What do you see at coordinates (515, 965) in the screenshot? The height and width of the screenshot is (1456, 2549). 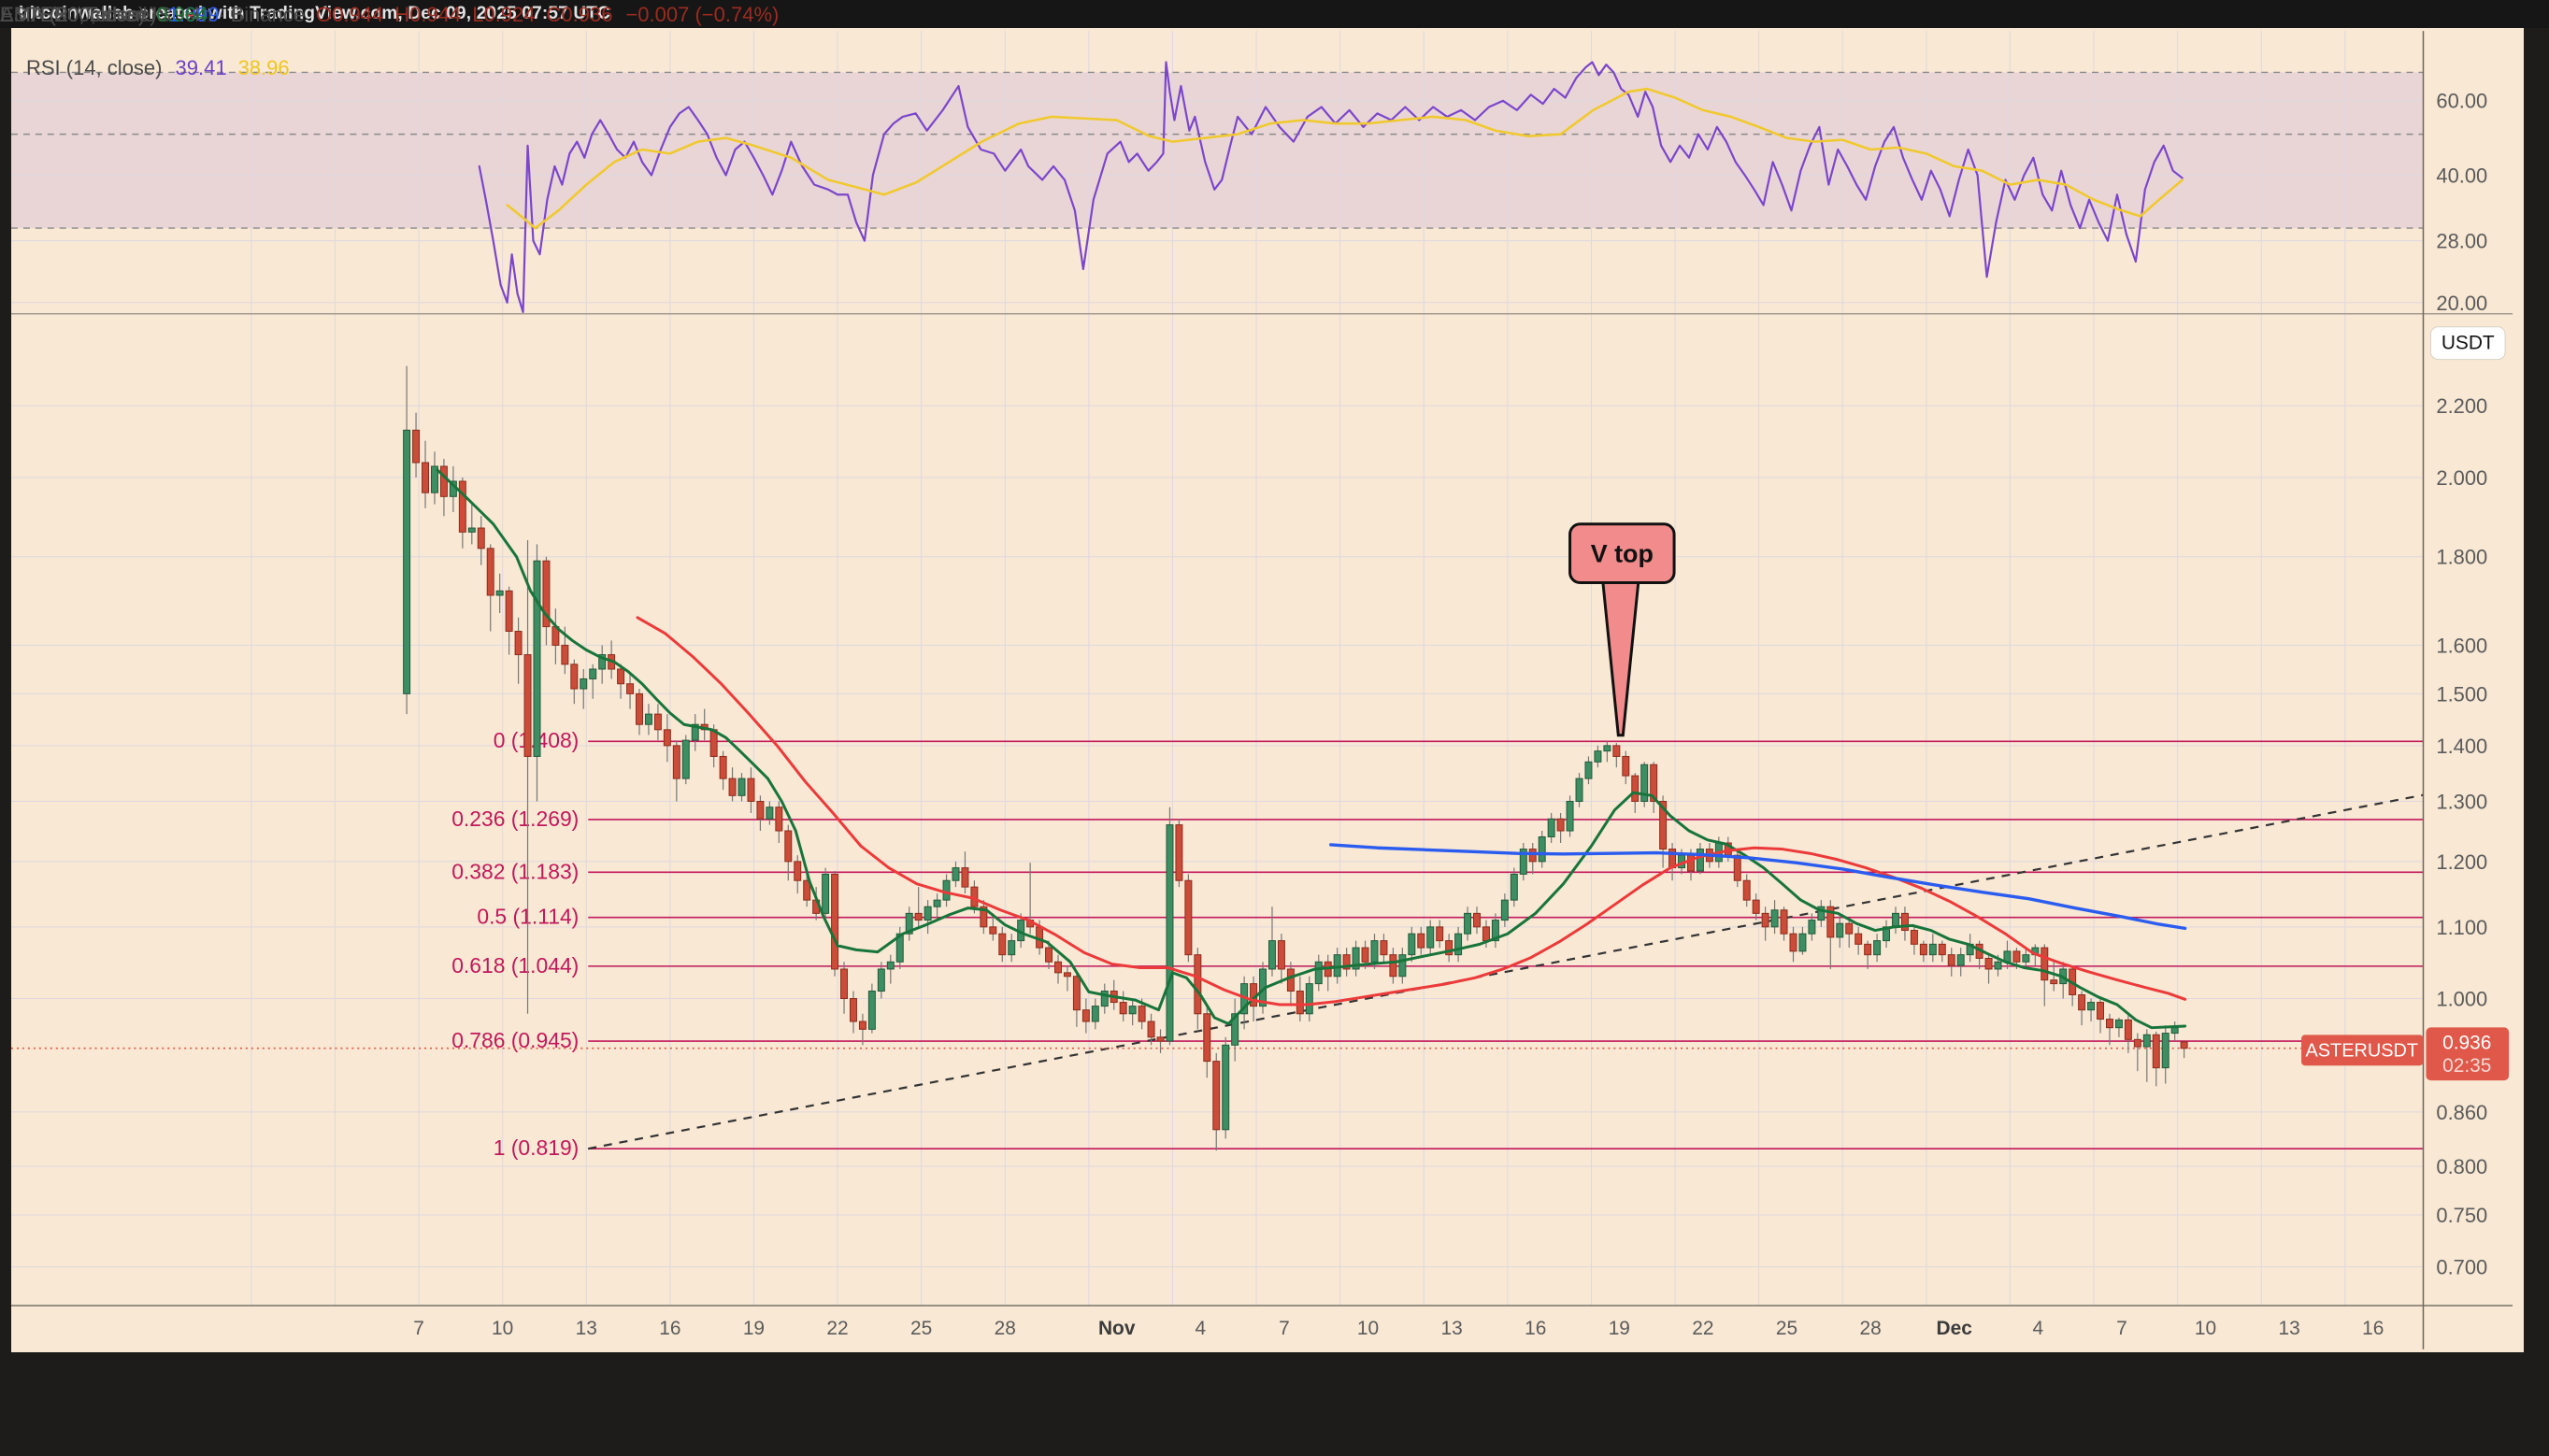 I see `svg-text: 0.618 (1.044)` at bounding box center [515, 965].